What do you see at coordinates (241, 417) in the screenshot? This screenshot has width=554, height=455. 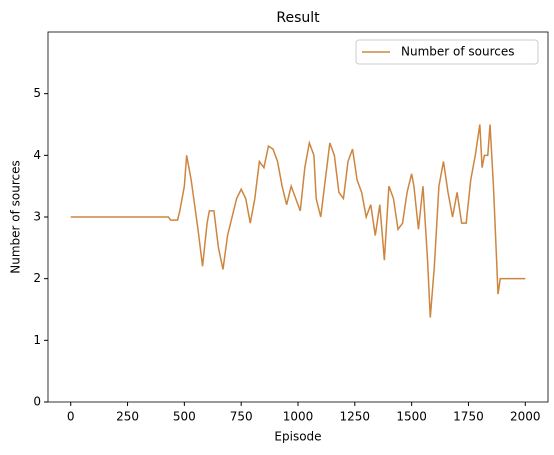 I see `x-tick-label: 750` at bounding box center [241, 417].